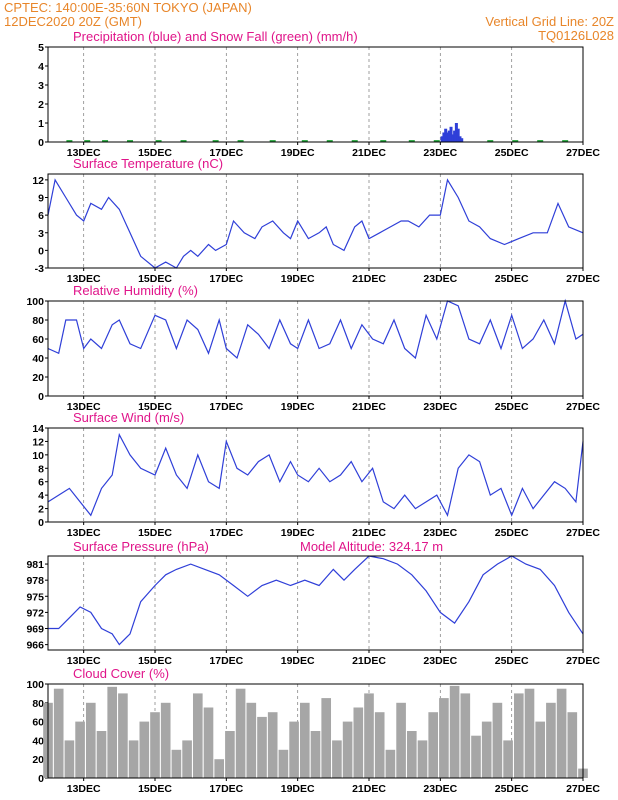 The image size is (618, 800). Describe the element at coordinates (135, 290) in the screenshot. I see `panel-3-title: Relative Humidity (%)` at that location.